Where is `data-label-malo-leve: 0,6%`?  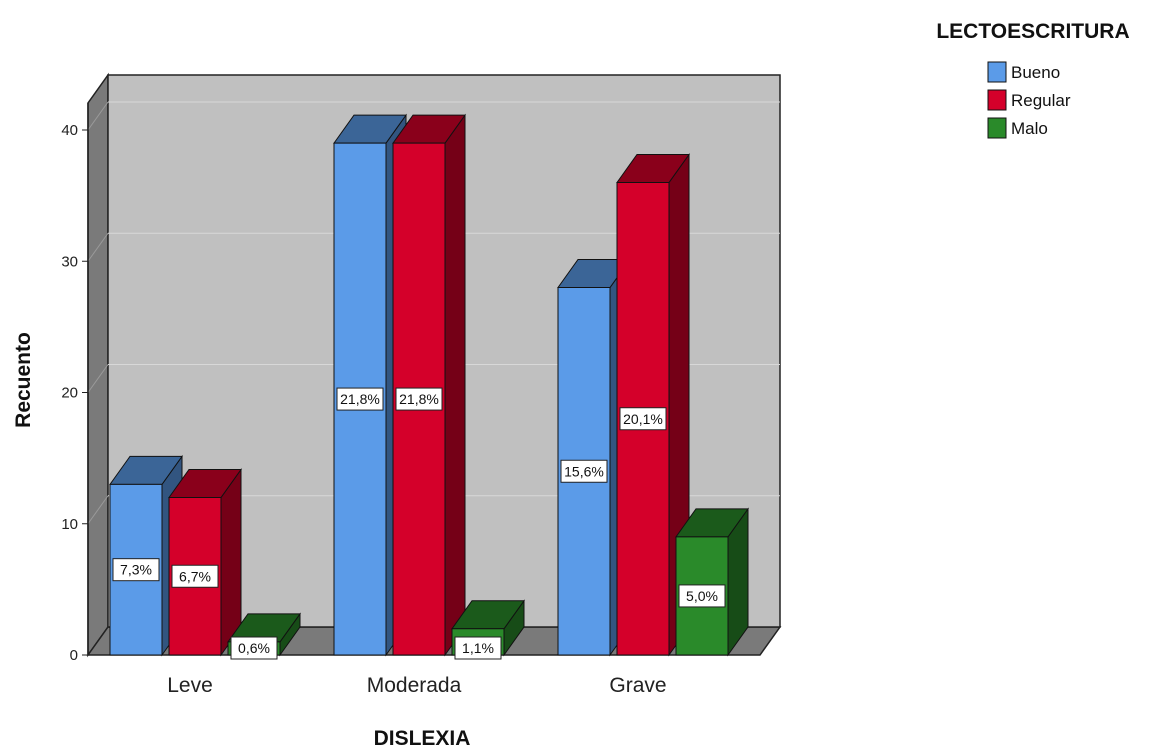 data-label-malo-leve: 0,6% is located at coordinates (254, 648).